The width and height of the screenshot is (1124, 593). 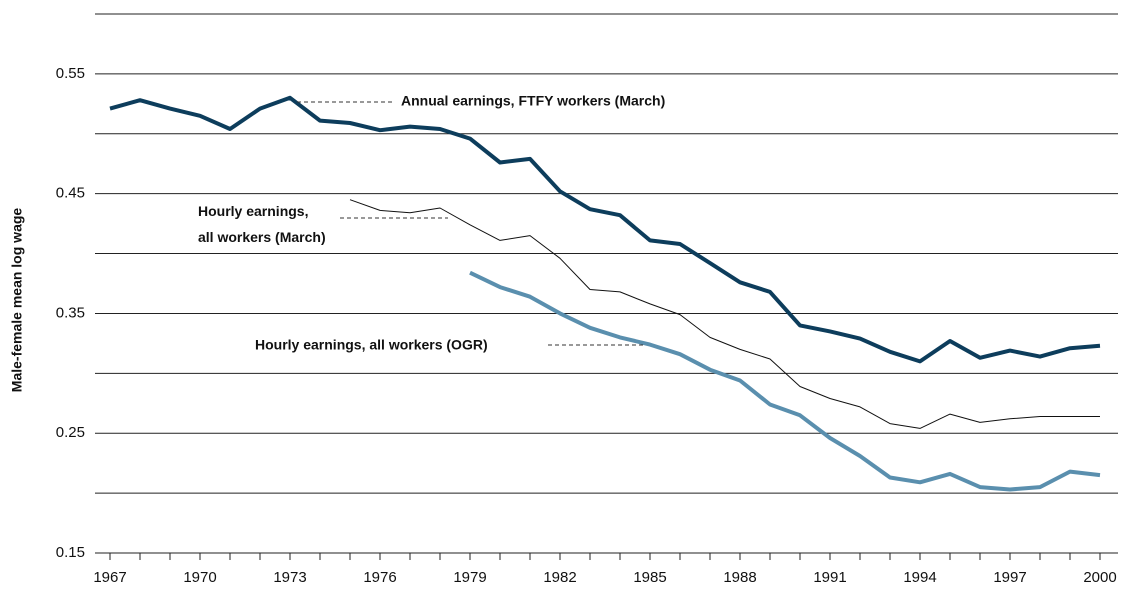 I want to click on x-tick-label: 1997, so click(x=1009, y=577).